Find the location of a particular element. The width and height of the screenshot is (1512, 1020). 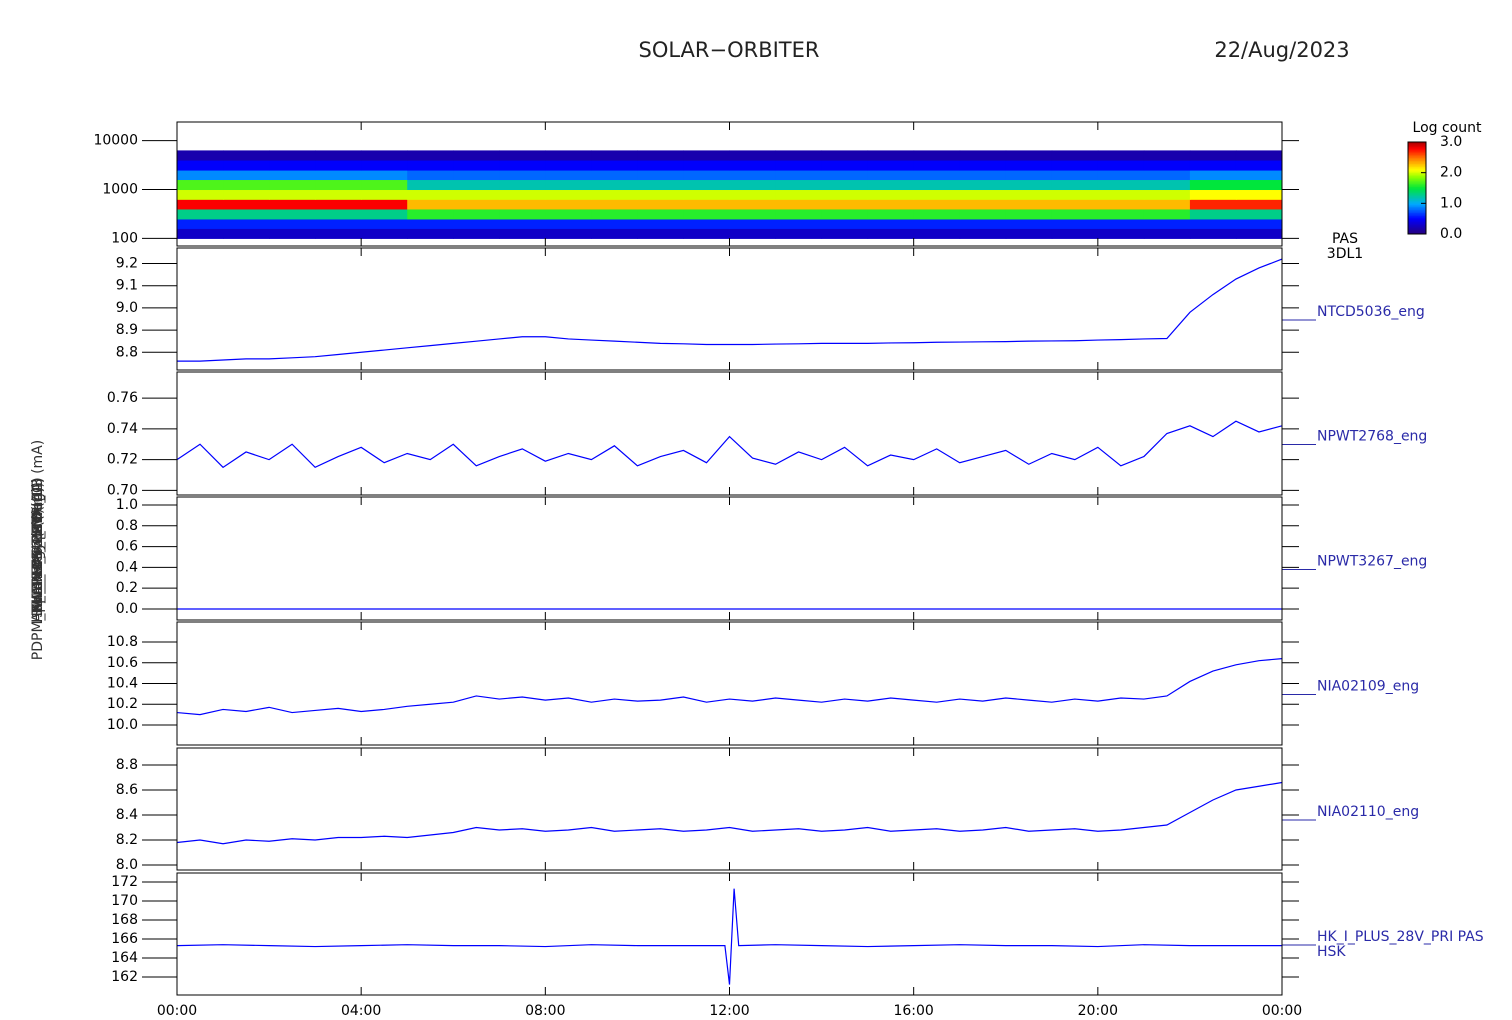

y-axis-label: PDPM_HK_IMON_PCDU_LB (mA) is located at coordinates (38, 550).